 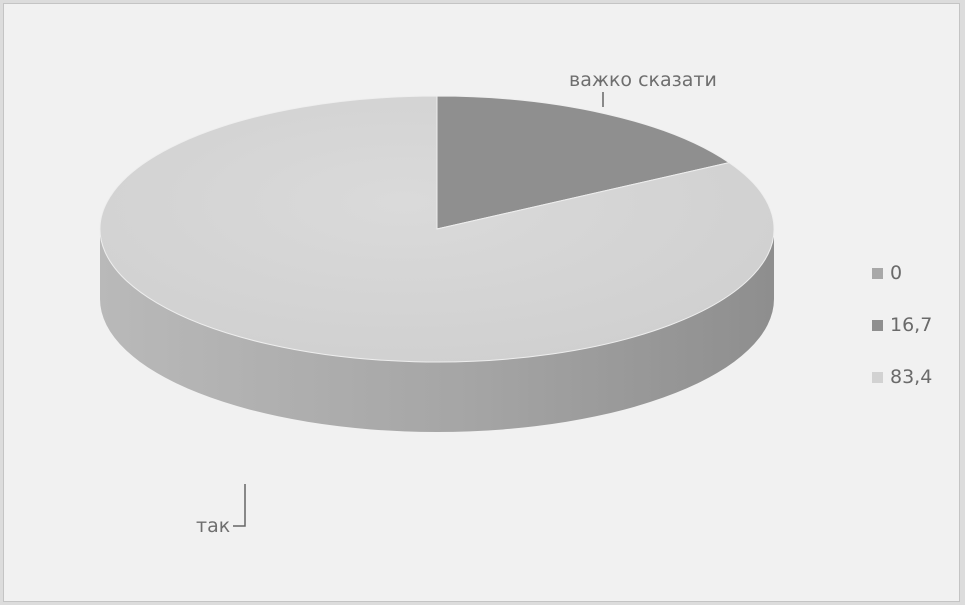 What do you see at coordinates (239, 505) in the screenshot?
I see `label-leader-line` at bounding box center [239, 505].